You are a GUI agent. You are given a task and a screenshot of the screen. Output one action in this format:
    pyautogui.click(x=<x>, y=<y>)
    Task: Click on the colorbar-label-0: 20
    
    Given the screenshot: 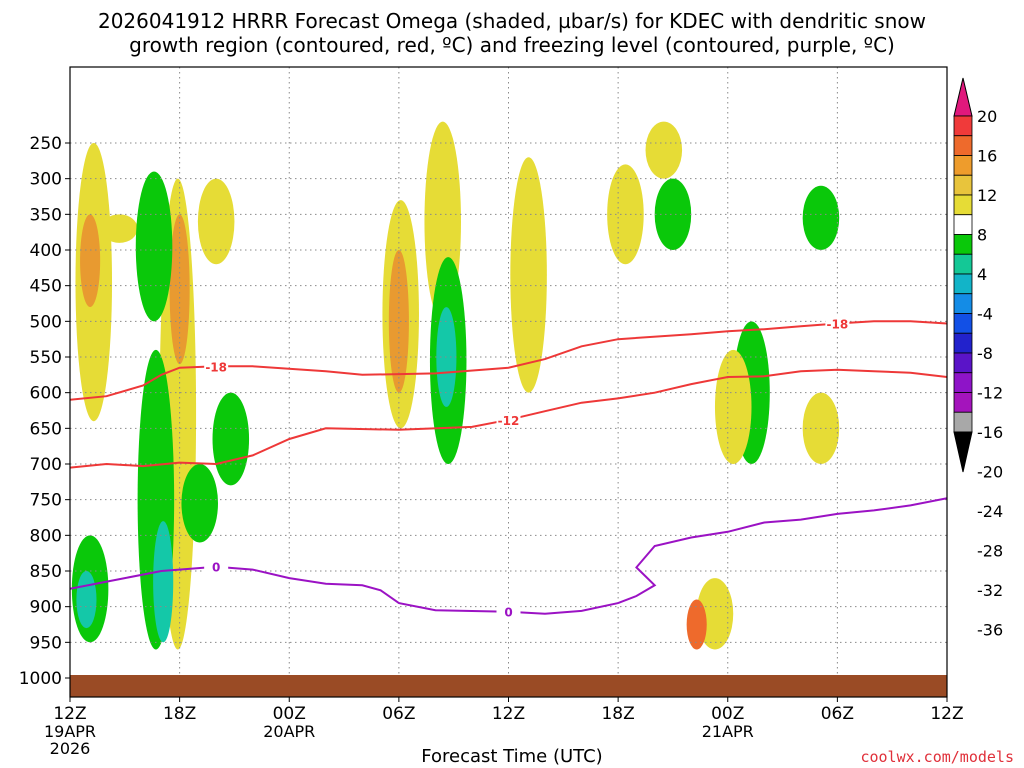 What is the action you would take?
    pyautogui.click(x=987, y=116)
    